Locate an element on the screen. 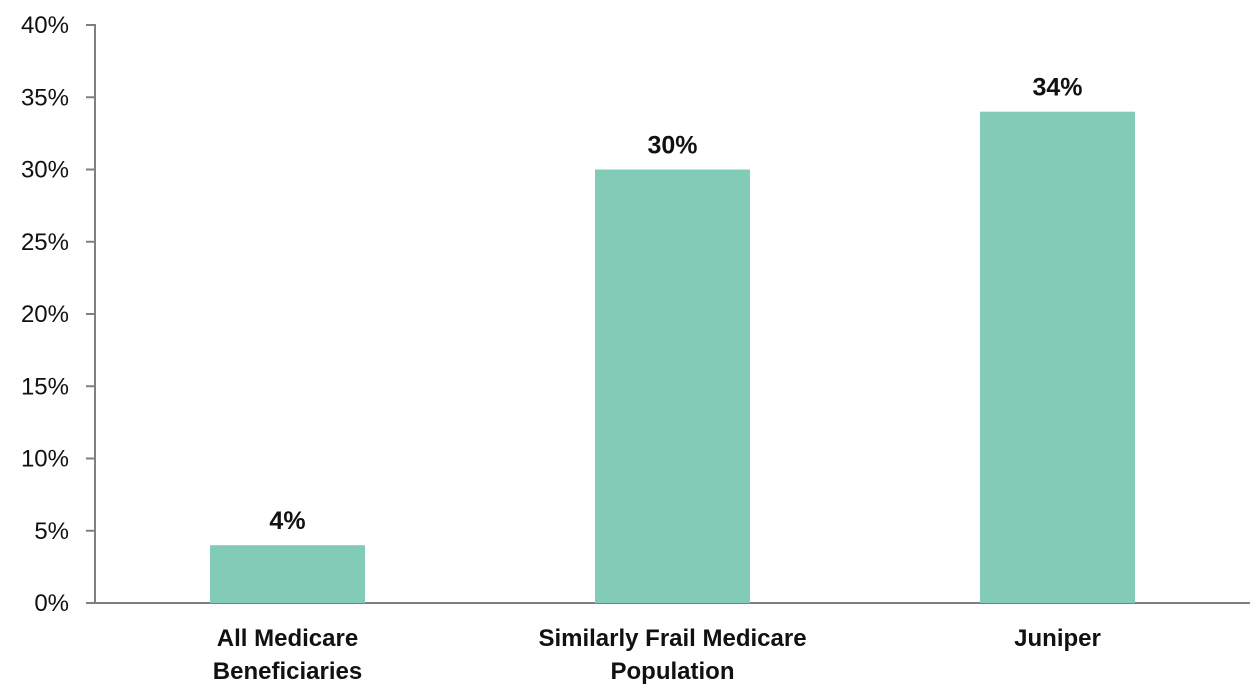 Image resolution: width=1252 pixels, height=685 pixels. x-category-label: Similarly Frail Medicare is located at coordinates (672, 638).